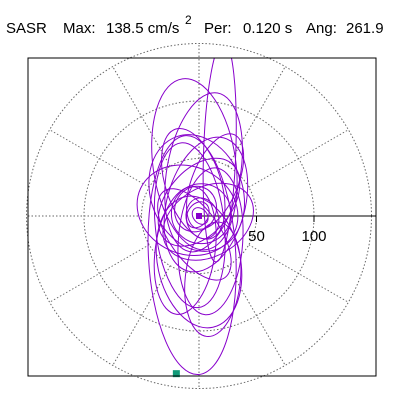 The image size is (400, 400). I want to click on angle-value: 261.9, so click(365, 28).